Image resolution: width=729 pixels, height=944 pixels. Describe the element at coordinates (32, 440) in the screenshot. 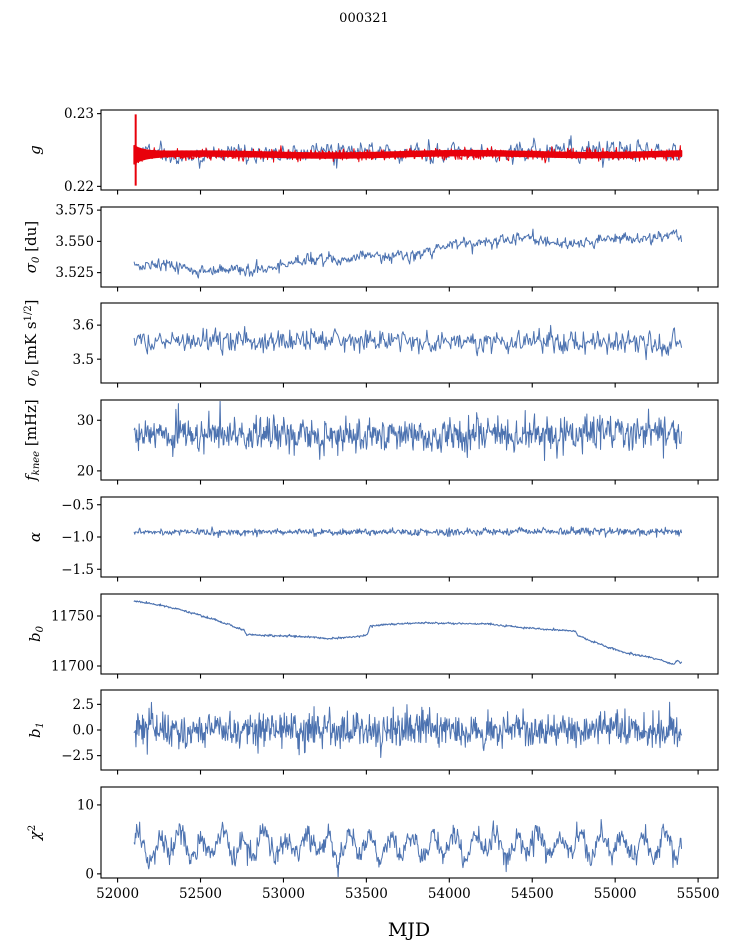

I see `panel-4-y-axis-label: fknee [mHz]` at that location.